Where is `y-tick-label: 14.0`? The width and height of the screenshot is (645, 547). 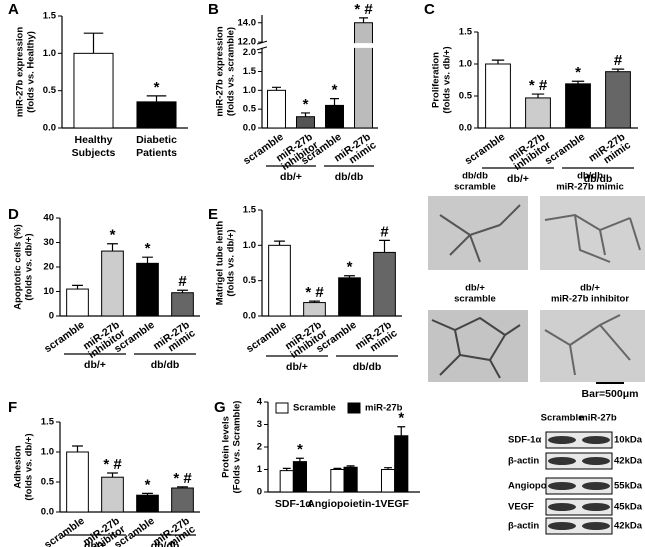
y-tick-label: 14.0 is located at coordinates (247, 22).